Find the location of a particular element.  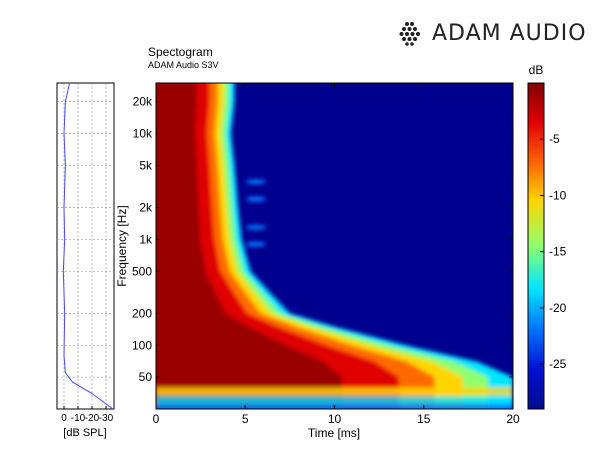

response-tick-label-2: -20 is located at coordinates (92, 418).